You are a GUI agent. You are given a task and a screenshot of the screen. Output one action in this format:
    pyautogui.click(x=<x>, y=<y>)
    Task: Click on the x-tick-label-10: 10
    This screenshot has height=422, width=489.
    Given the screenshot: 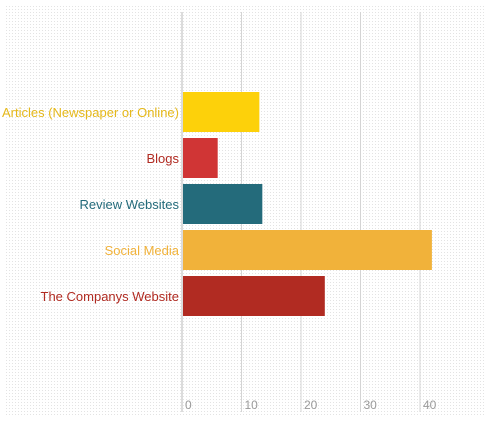 What is the action you would take?
    pyautogui.click(x=252, y=405)
    